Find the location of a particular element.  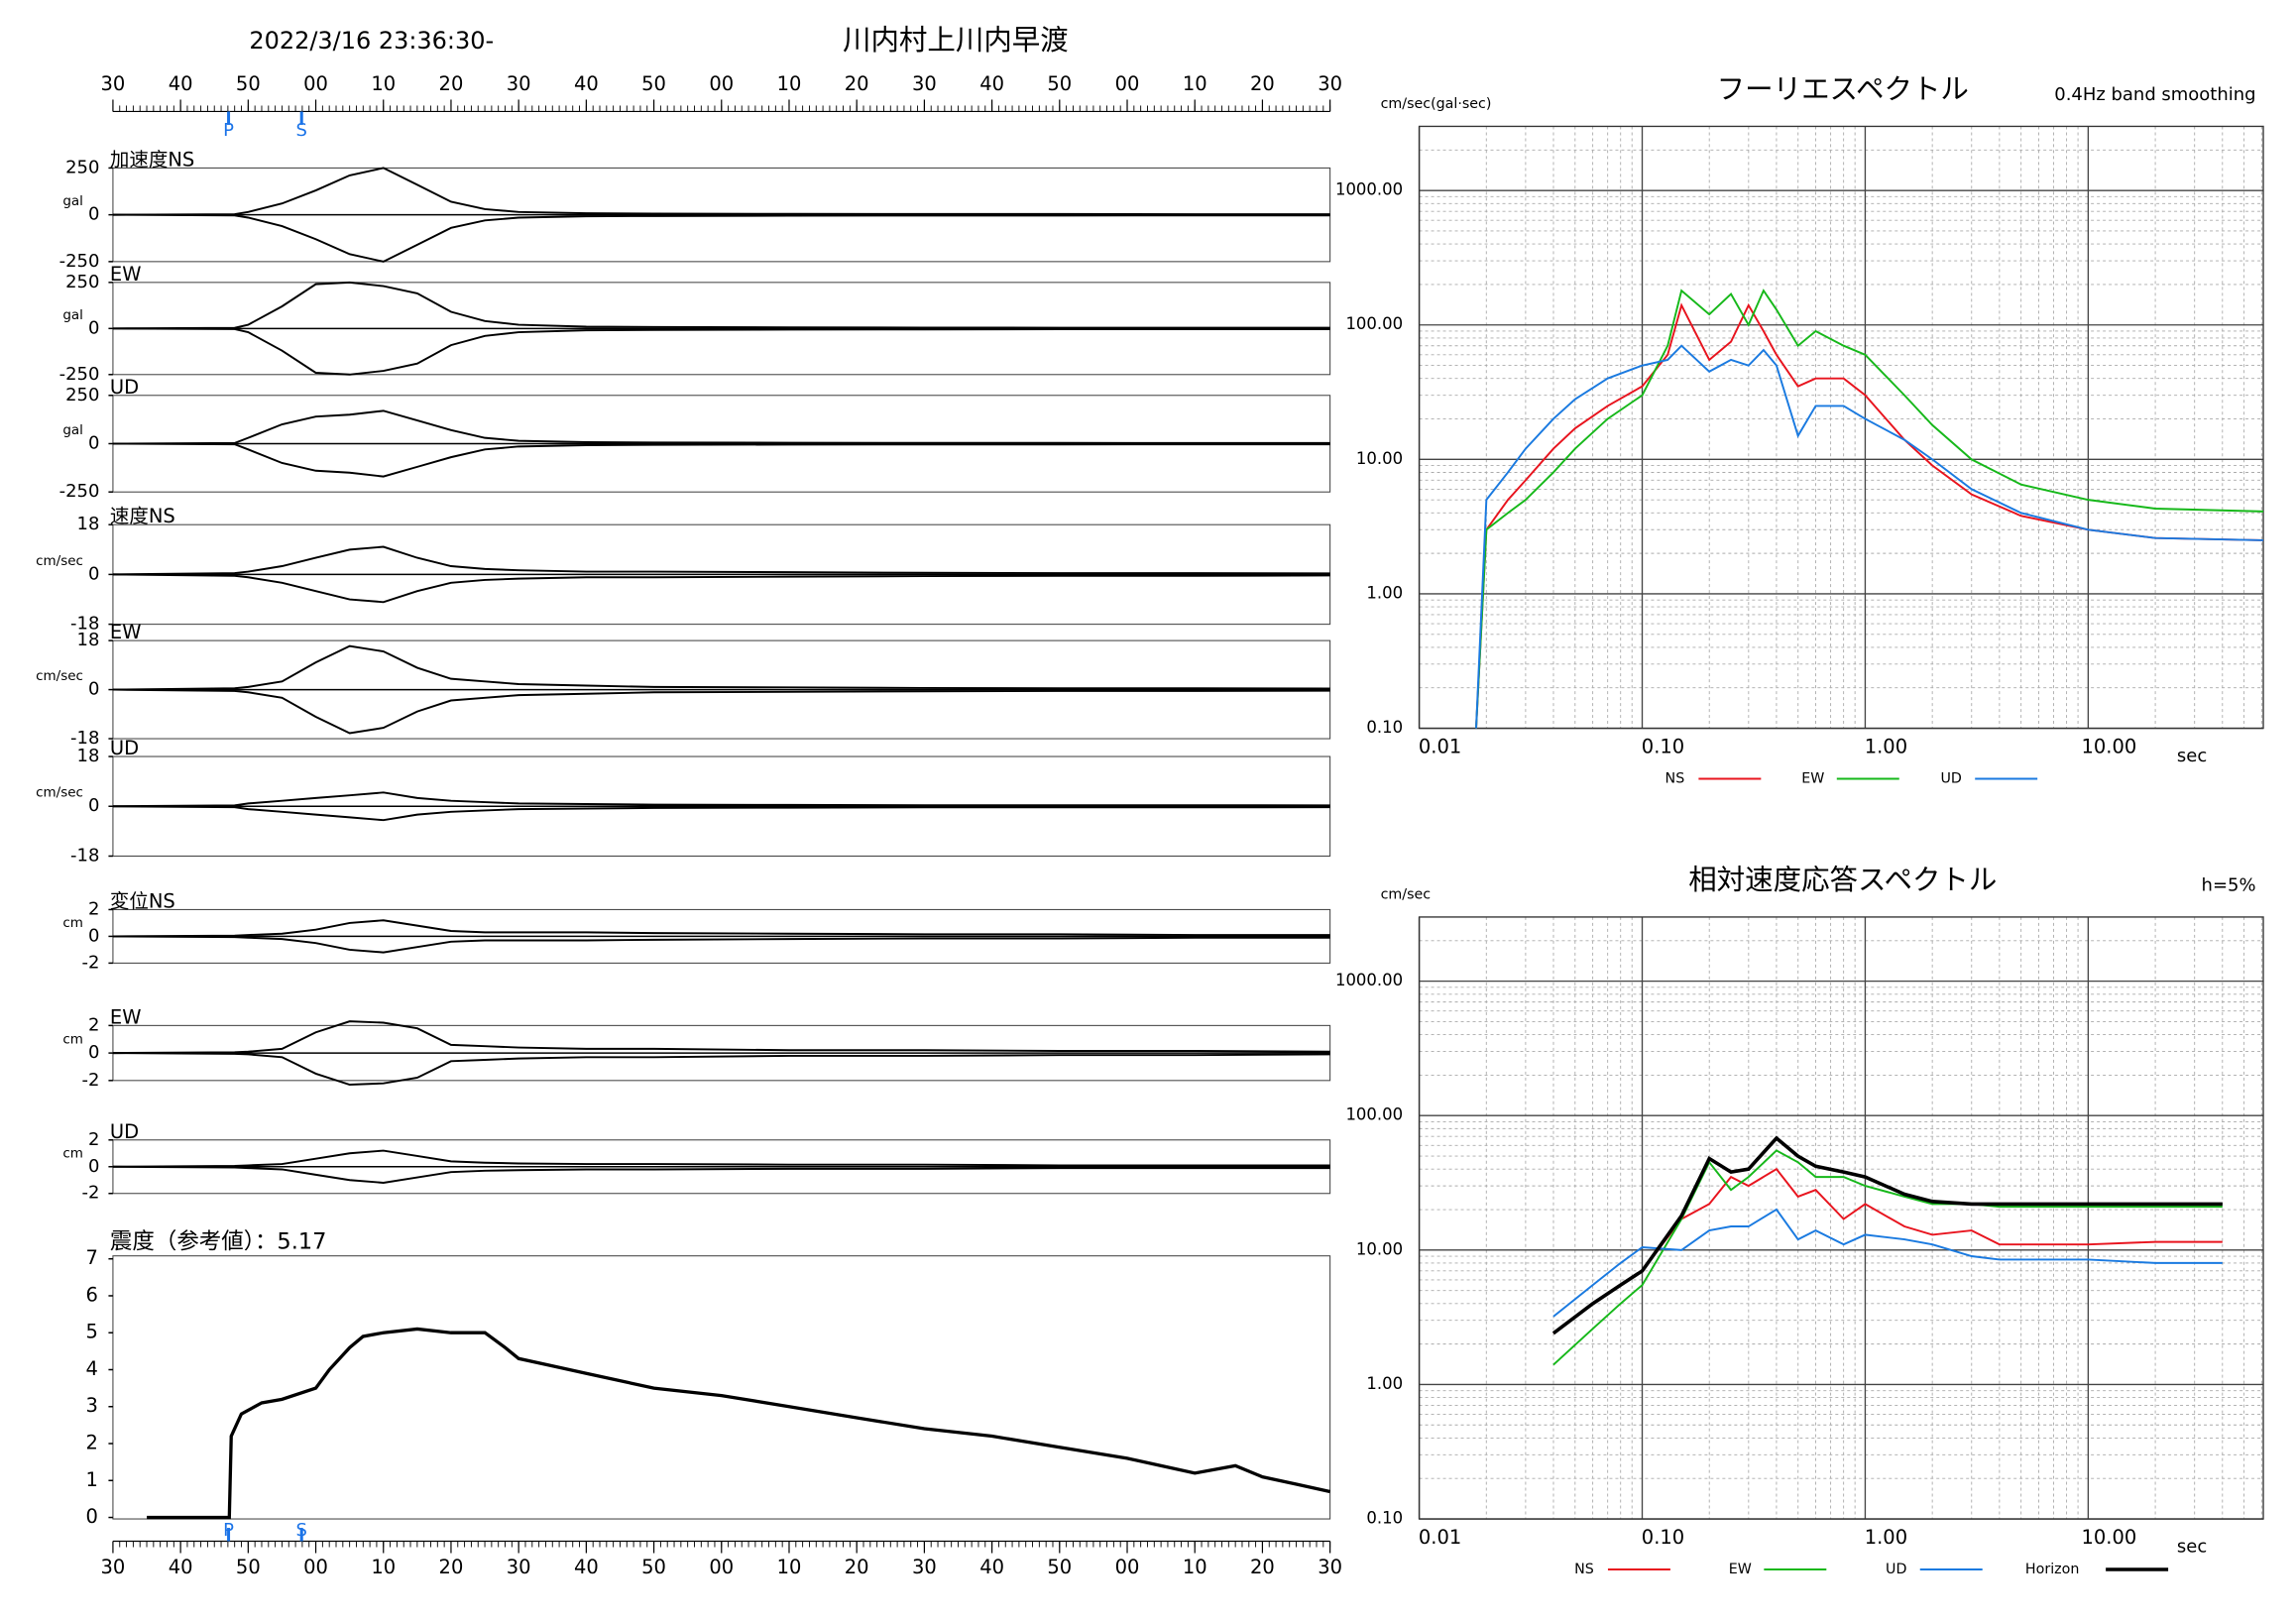

legend-label: Horizon is located at coordinates (2052, 1569).